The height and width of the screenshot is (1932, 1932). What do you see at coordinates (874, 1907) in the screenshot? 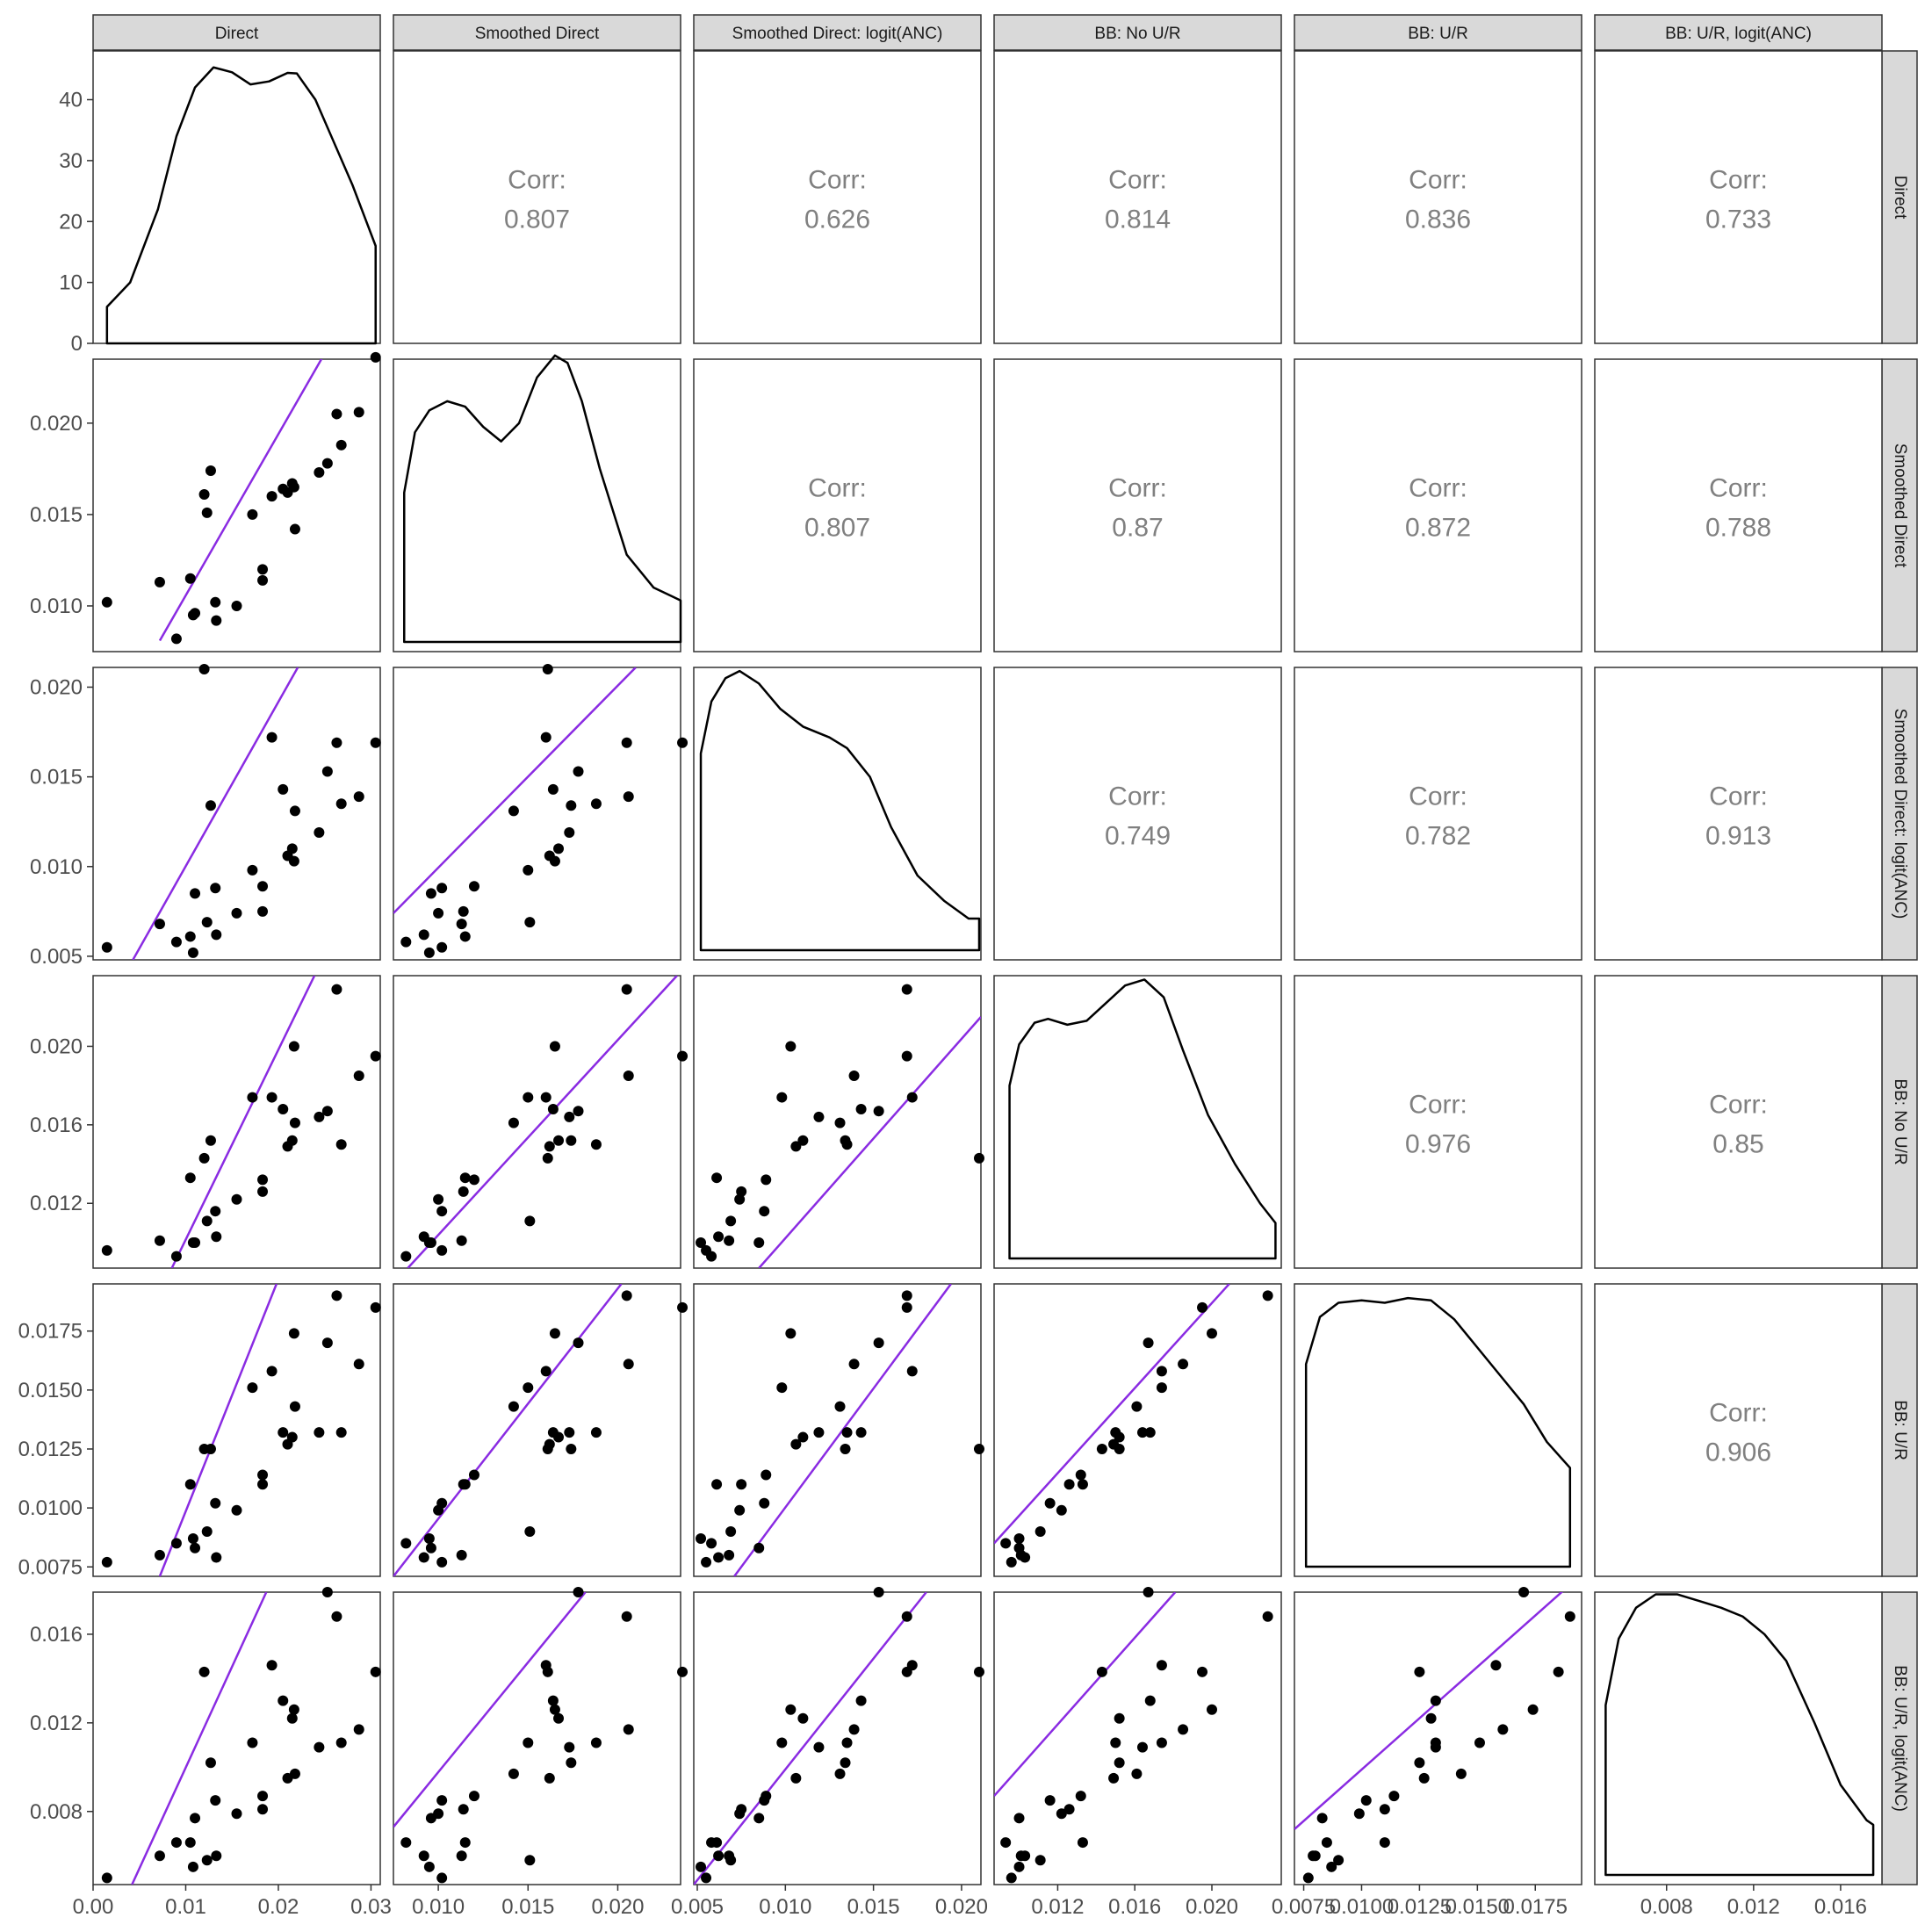
I see `x-tick-label: 0.015` at bounding box center [874, 1907].